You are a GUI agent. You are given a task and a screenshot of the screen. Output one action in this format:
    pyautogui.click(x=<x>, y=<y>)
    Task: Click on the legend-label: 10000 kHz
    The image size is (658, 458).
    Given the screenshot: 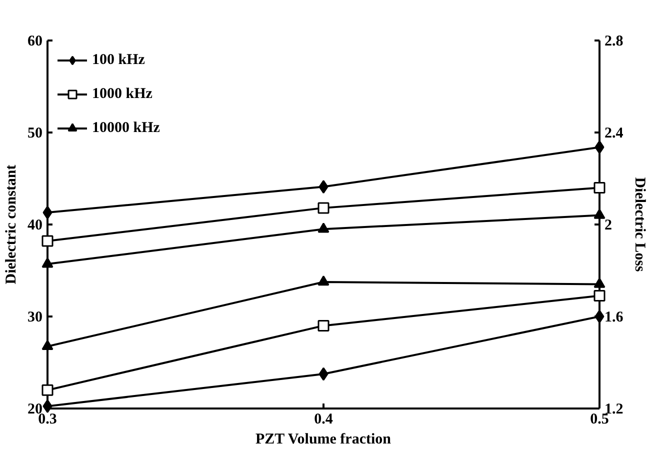 What is the action you would take?
    pyautogui.click(x=126, y=128)
    